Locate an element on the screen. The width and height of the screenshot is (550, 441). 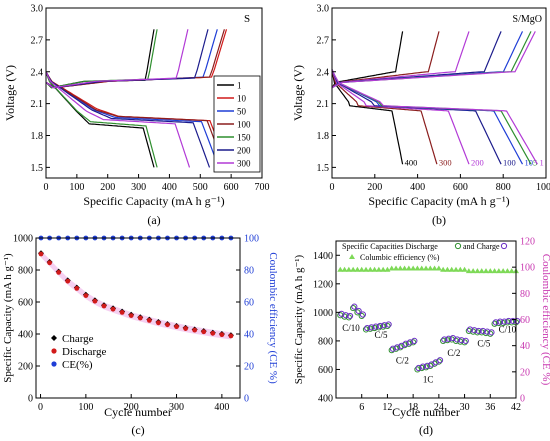
legend-label: 50 is located at coordinates (242, 112).